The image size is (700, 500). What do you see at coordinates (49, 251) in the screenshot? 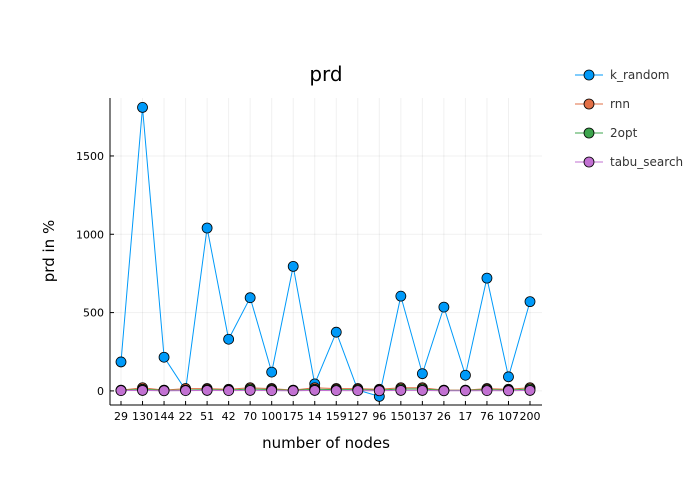
I see `y-axis-title: prd in %` at bounding box center [49, 251].